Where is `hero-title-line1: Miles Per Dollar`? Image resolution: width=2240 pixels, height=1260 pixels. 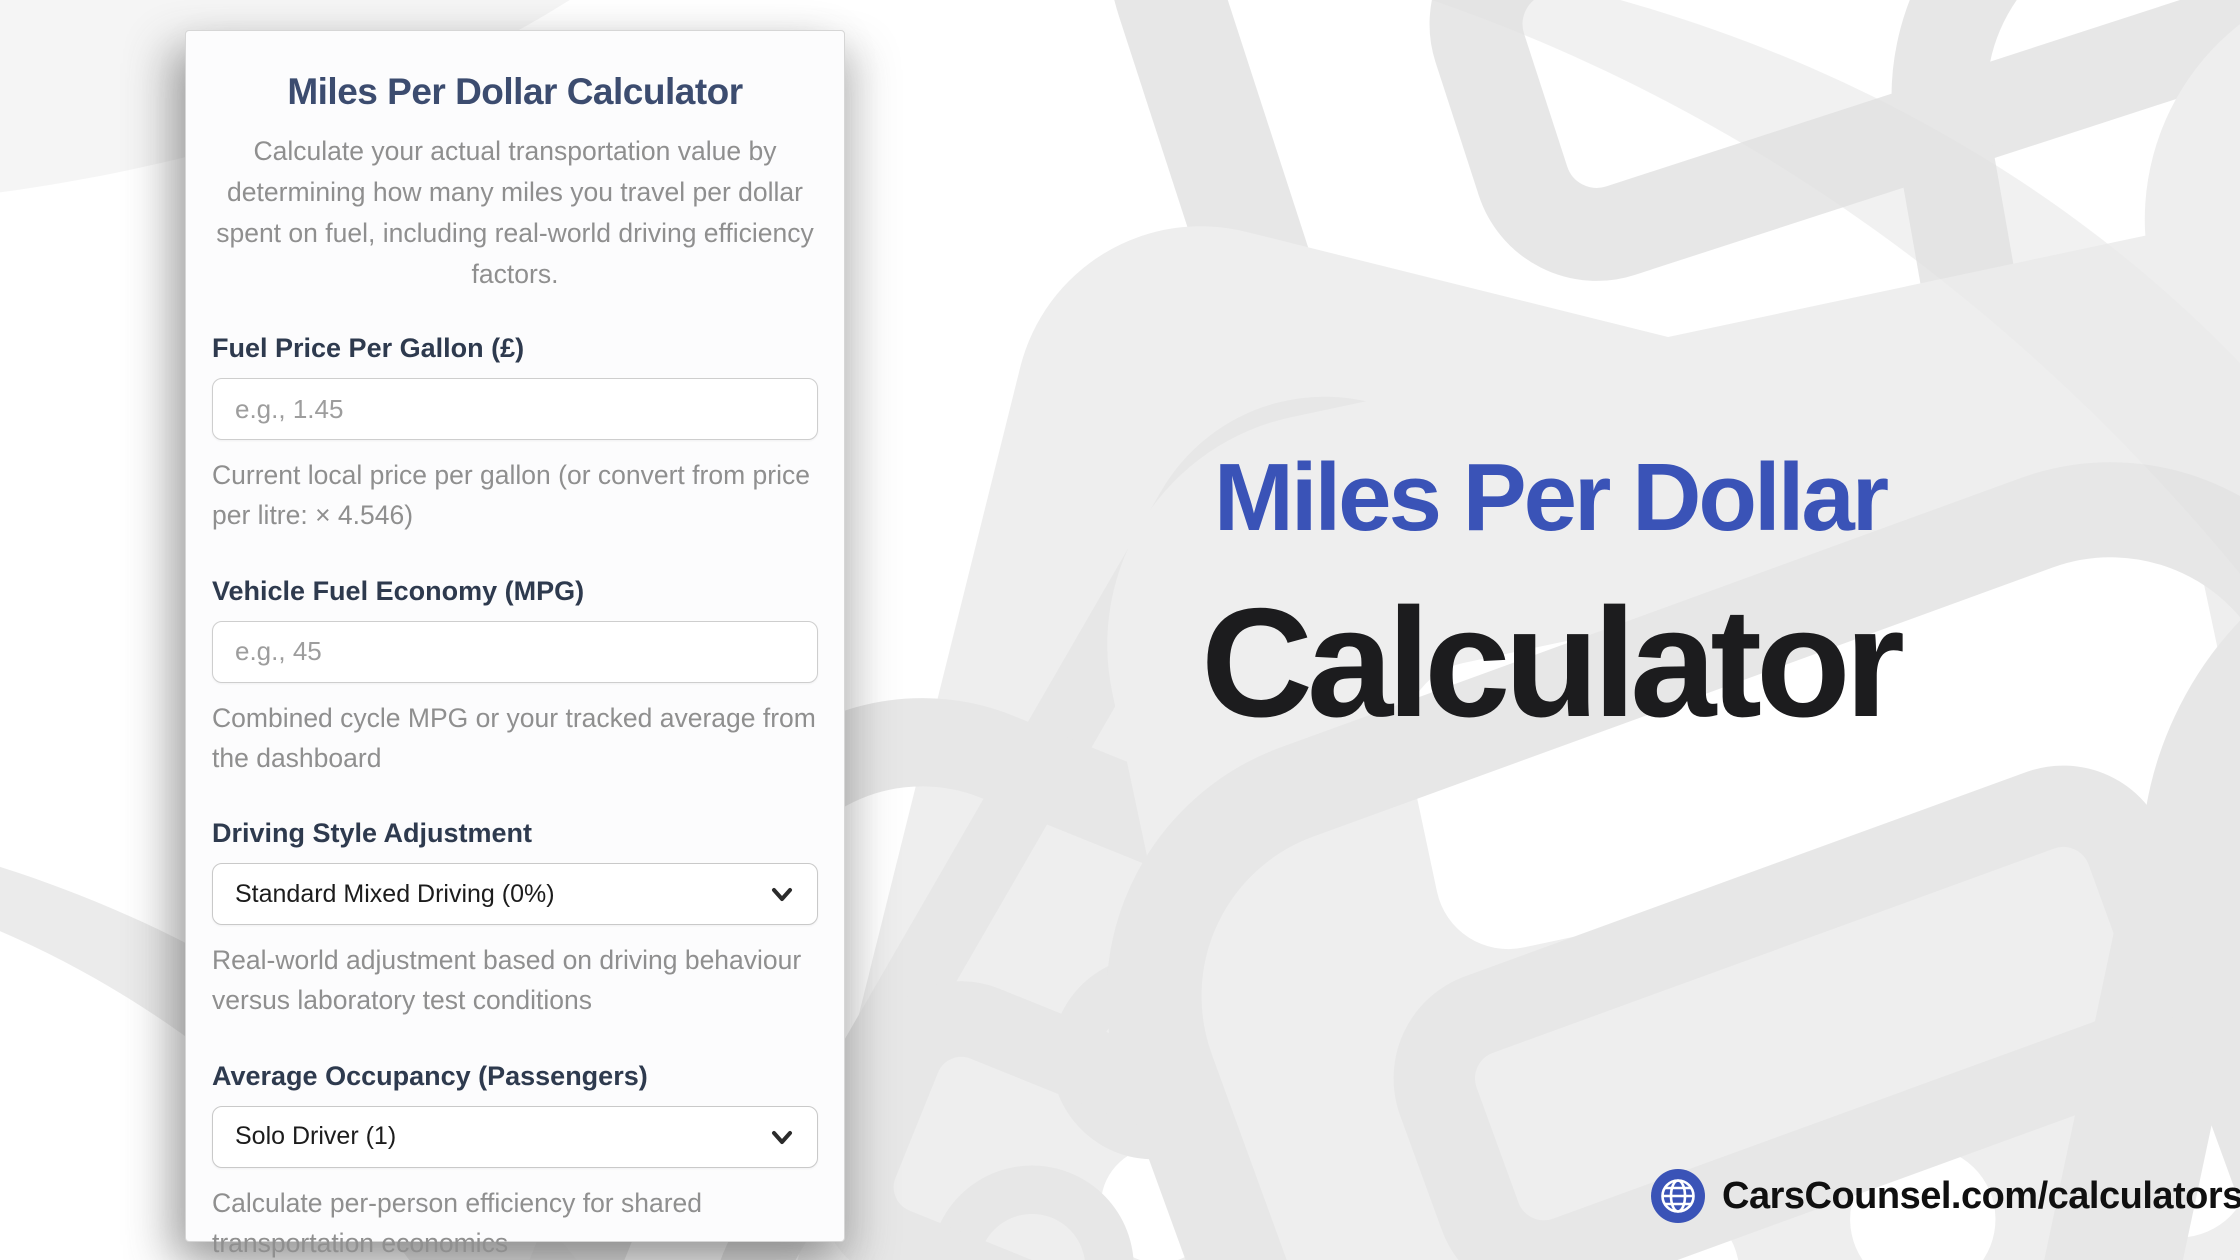
hero-title-line1: Miles Per Dollar is located at coordinates (1551, 497).